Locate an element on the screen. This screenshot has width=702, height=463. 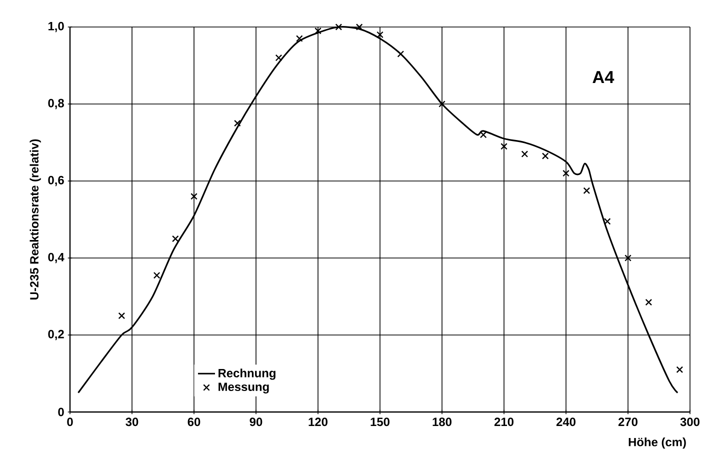
x-tick-label: 60 is located at coordinates (194, 422).